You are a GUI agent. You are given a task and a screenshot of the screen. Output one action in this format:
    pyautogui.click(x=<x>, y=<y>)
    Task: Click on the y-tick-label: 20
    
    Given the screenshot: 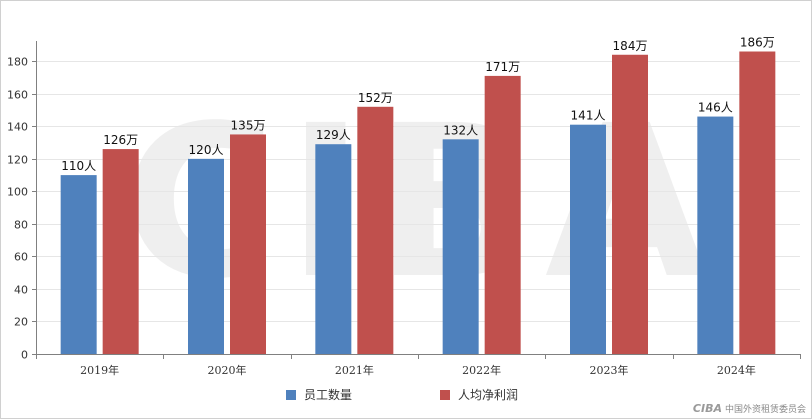 What is the action you would take?
    pyautogui.click(x=21, y=322)
    